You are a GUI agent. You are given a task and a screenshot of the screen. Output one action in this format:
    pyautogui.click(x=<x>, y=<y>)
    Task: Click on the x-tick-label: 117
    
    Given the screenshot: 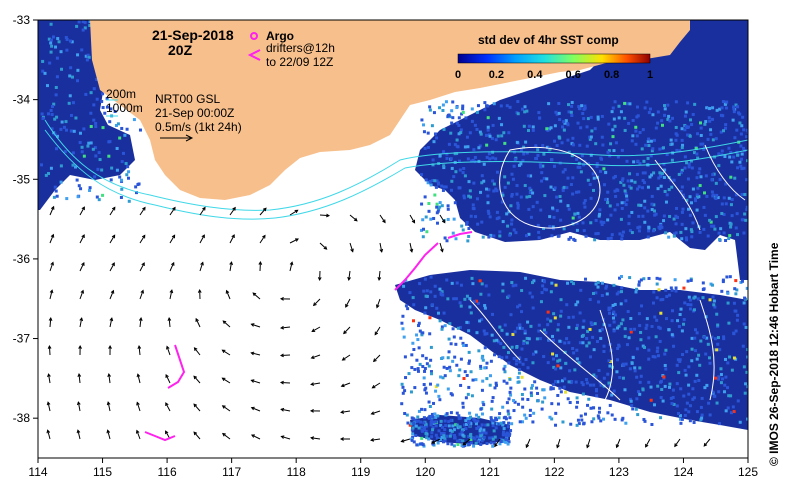 What is the action you would take?
    pyautogui.click(x=231, y=472)
    